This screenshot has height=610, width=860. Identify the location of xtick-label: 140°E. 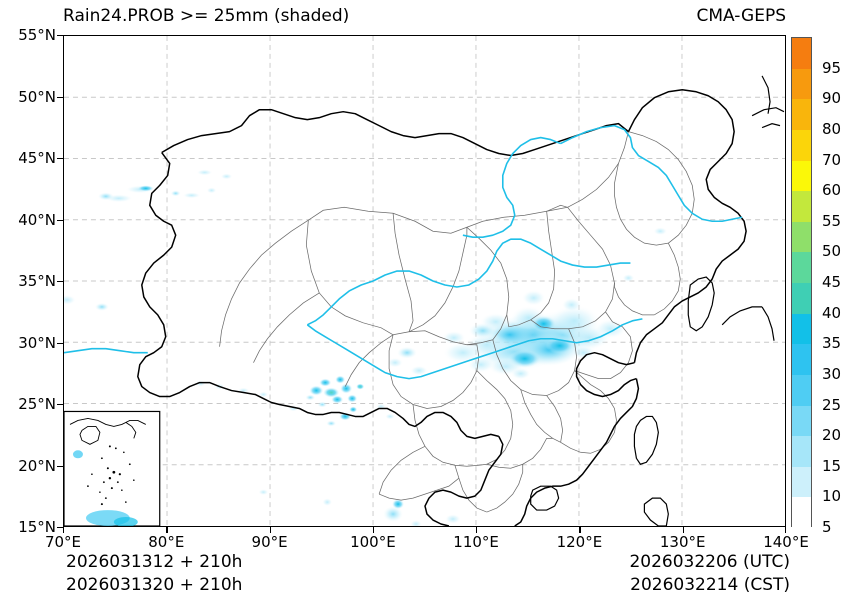
(786, 542).